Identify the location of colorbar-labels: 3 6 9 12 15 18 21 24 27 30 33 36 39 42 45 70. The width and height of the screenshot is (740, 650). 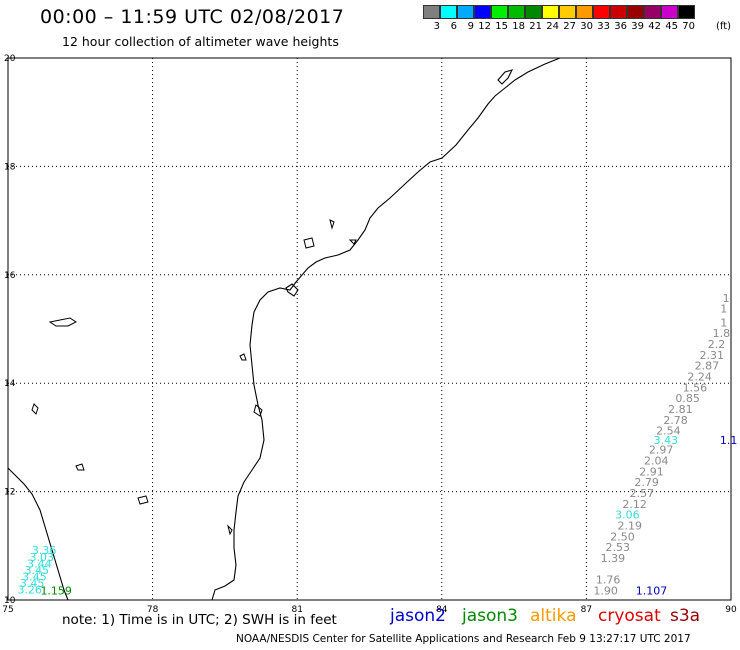
(559, 26).